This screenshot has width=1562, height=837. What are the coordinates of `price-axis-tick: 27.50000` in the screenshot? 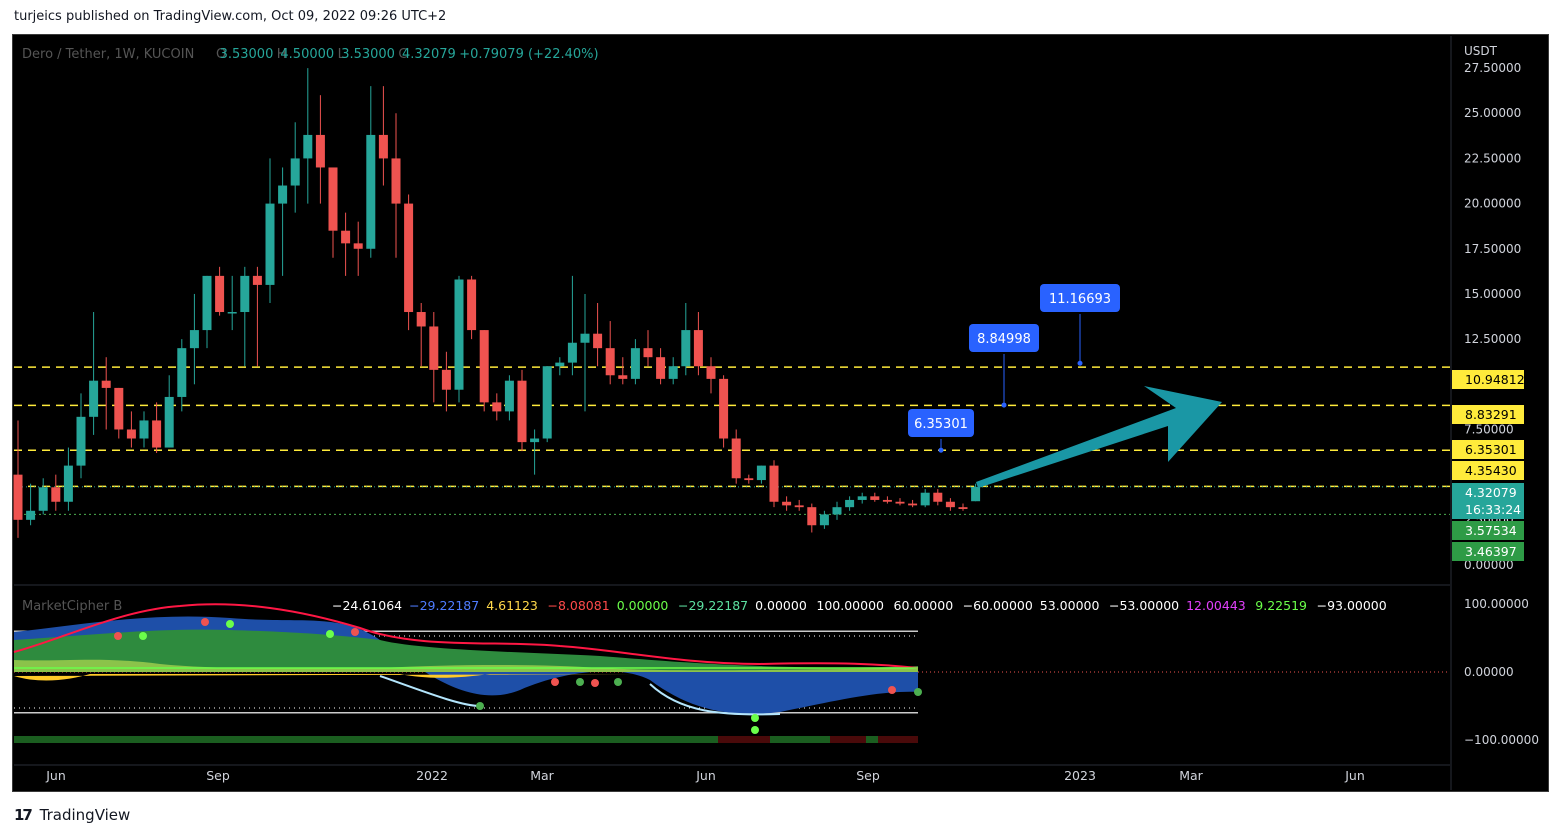 It's located at (1492, 68).